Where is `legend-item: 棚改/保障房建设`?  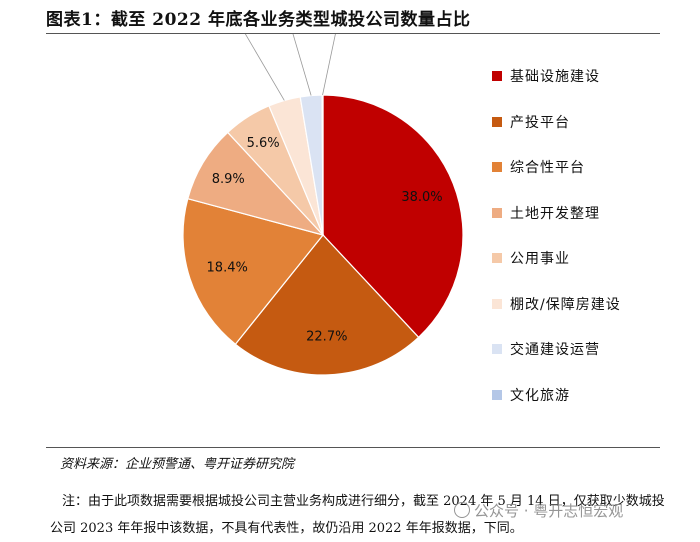
legend-item: 棚改/保障房建设 is located at coordinates (556, 317).